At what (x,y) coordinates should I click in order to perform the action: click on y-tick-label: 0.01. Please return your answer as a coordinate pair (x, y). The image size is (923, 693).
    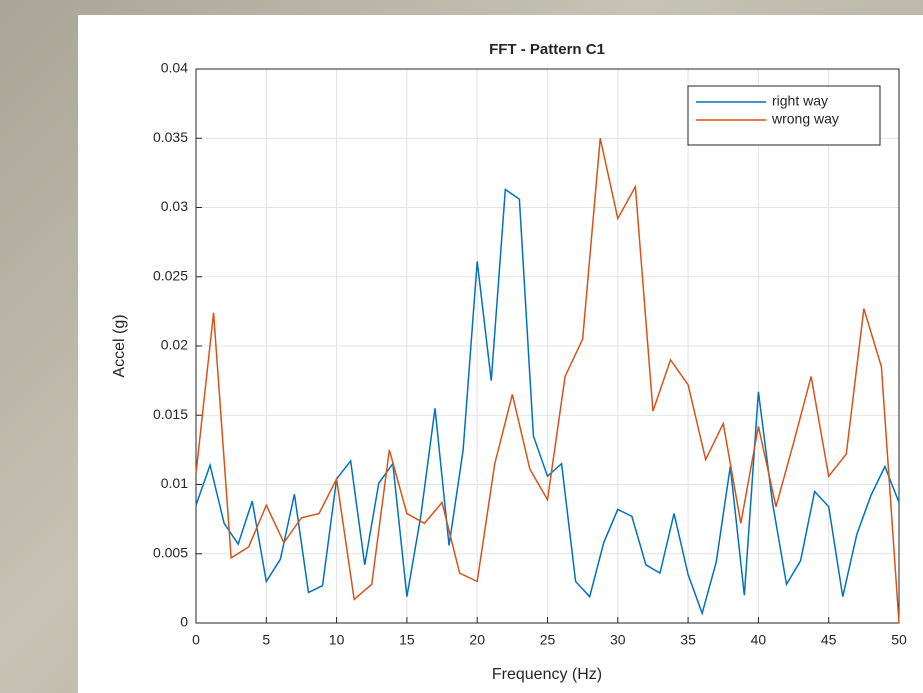
    Looking at the image, I should click on (174, 483).